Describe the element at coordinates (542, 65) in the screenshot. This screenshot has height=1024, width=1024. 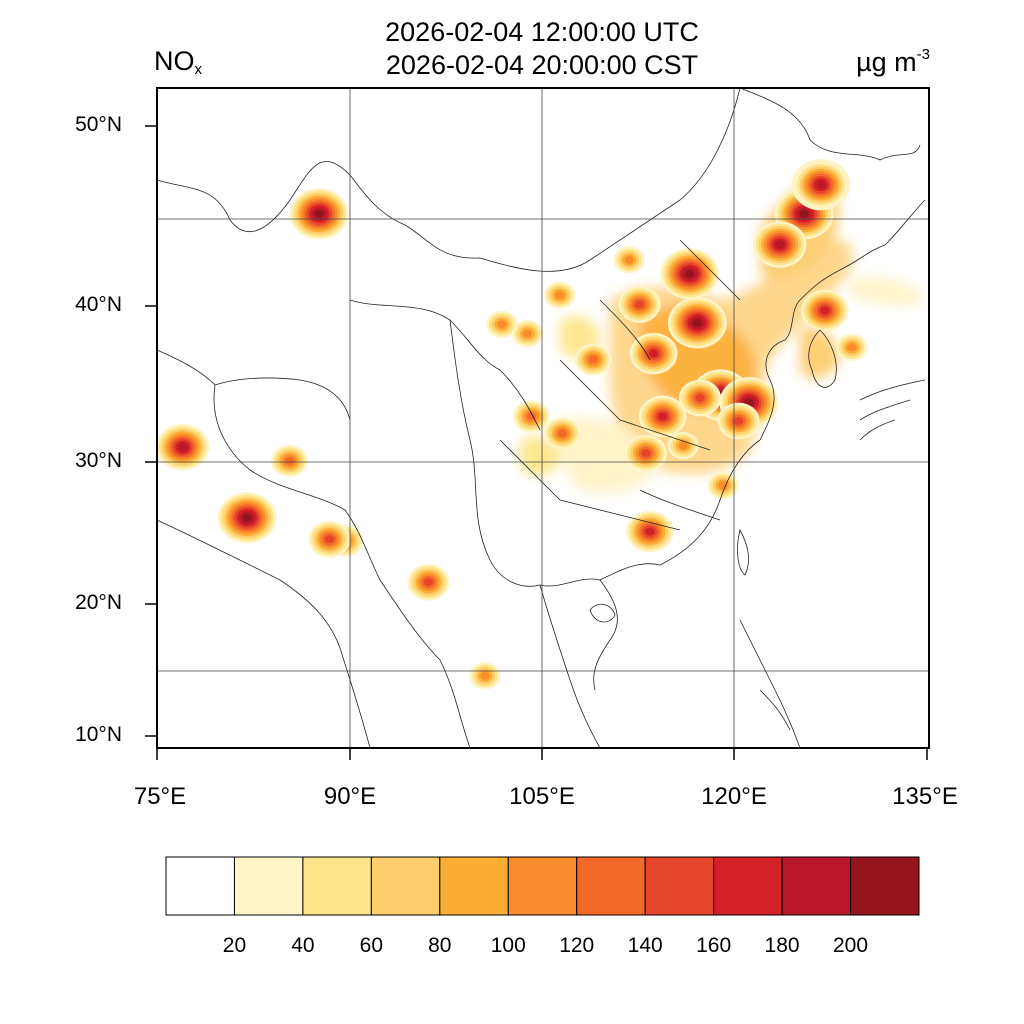
I see `title-local: 2026-02-04 20:00:00 CST` at that location.